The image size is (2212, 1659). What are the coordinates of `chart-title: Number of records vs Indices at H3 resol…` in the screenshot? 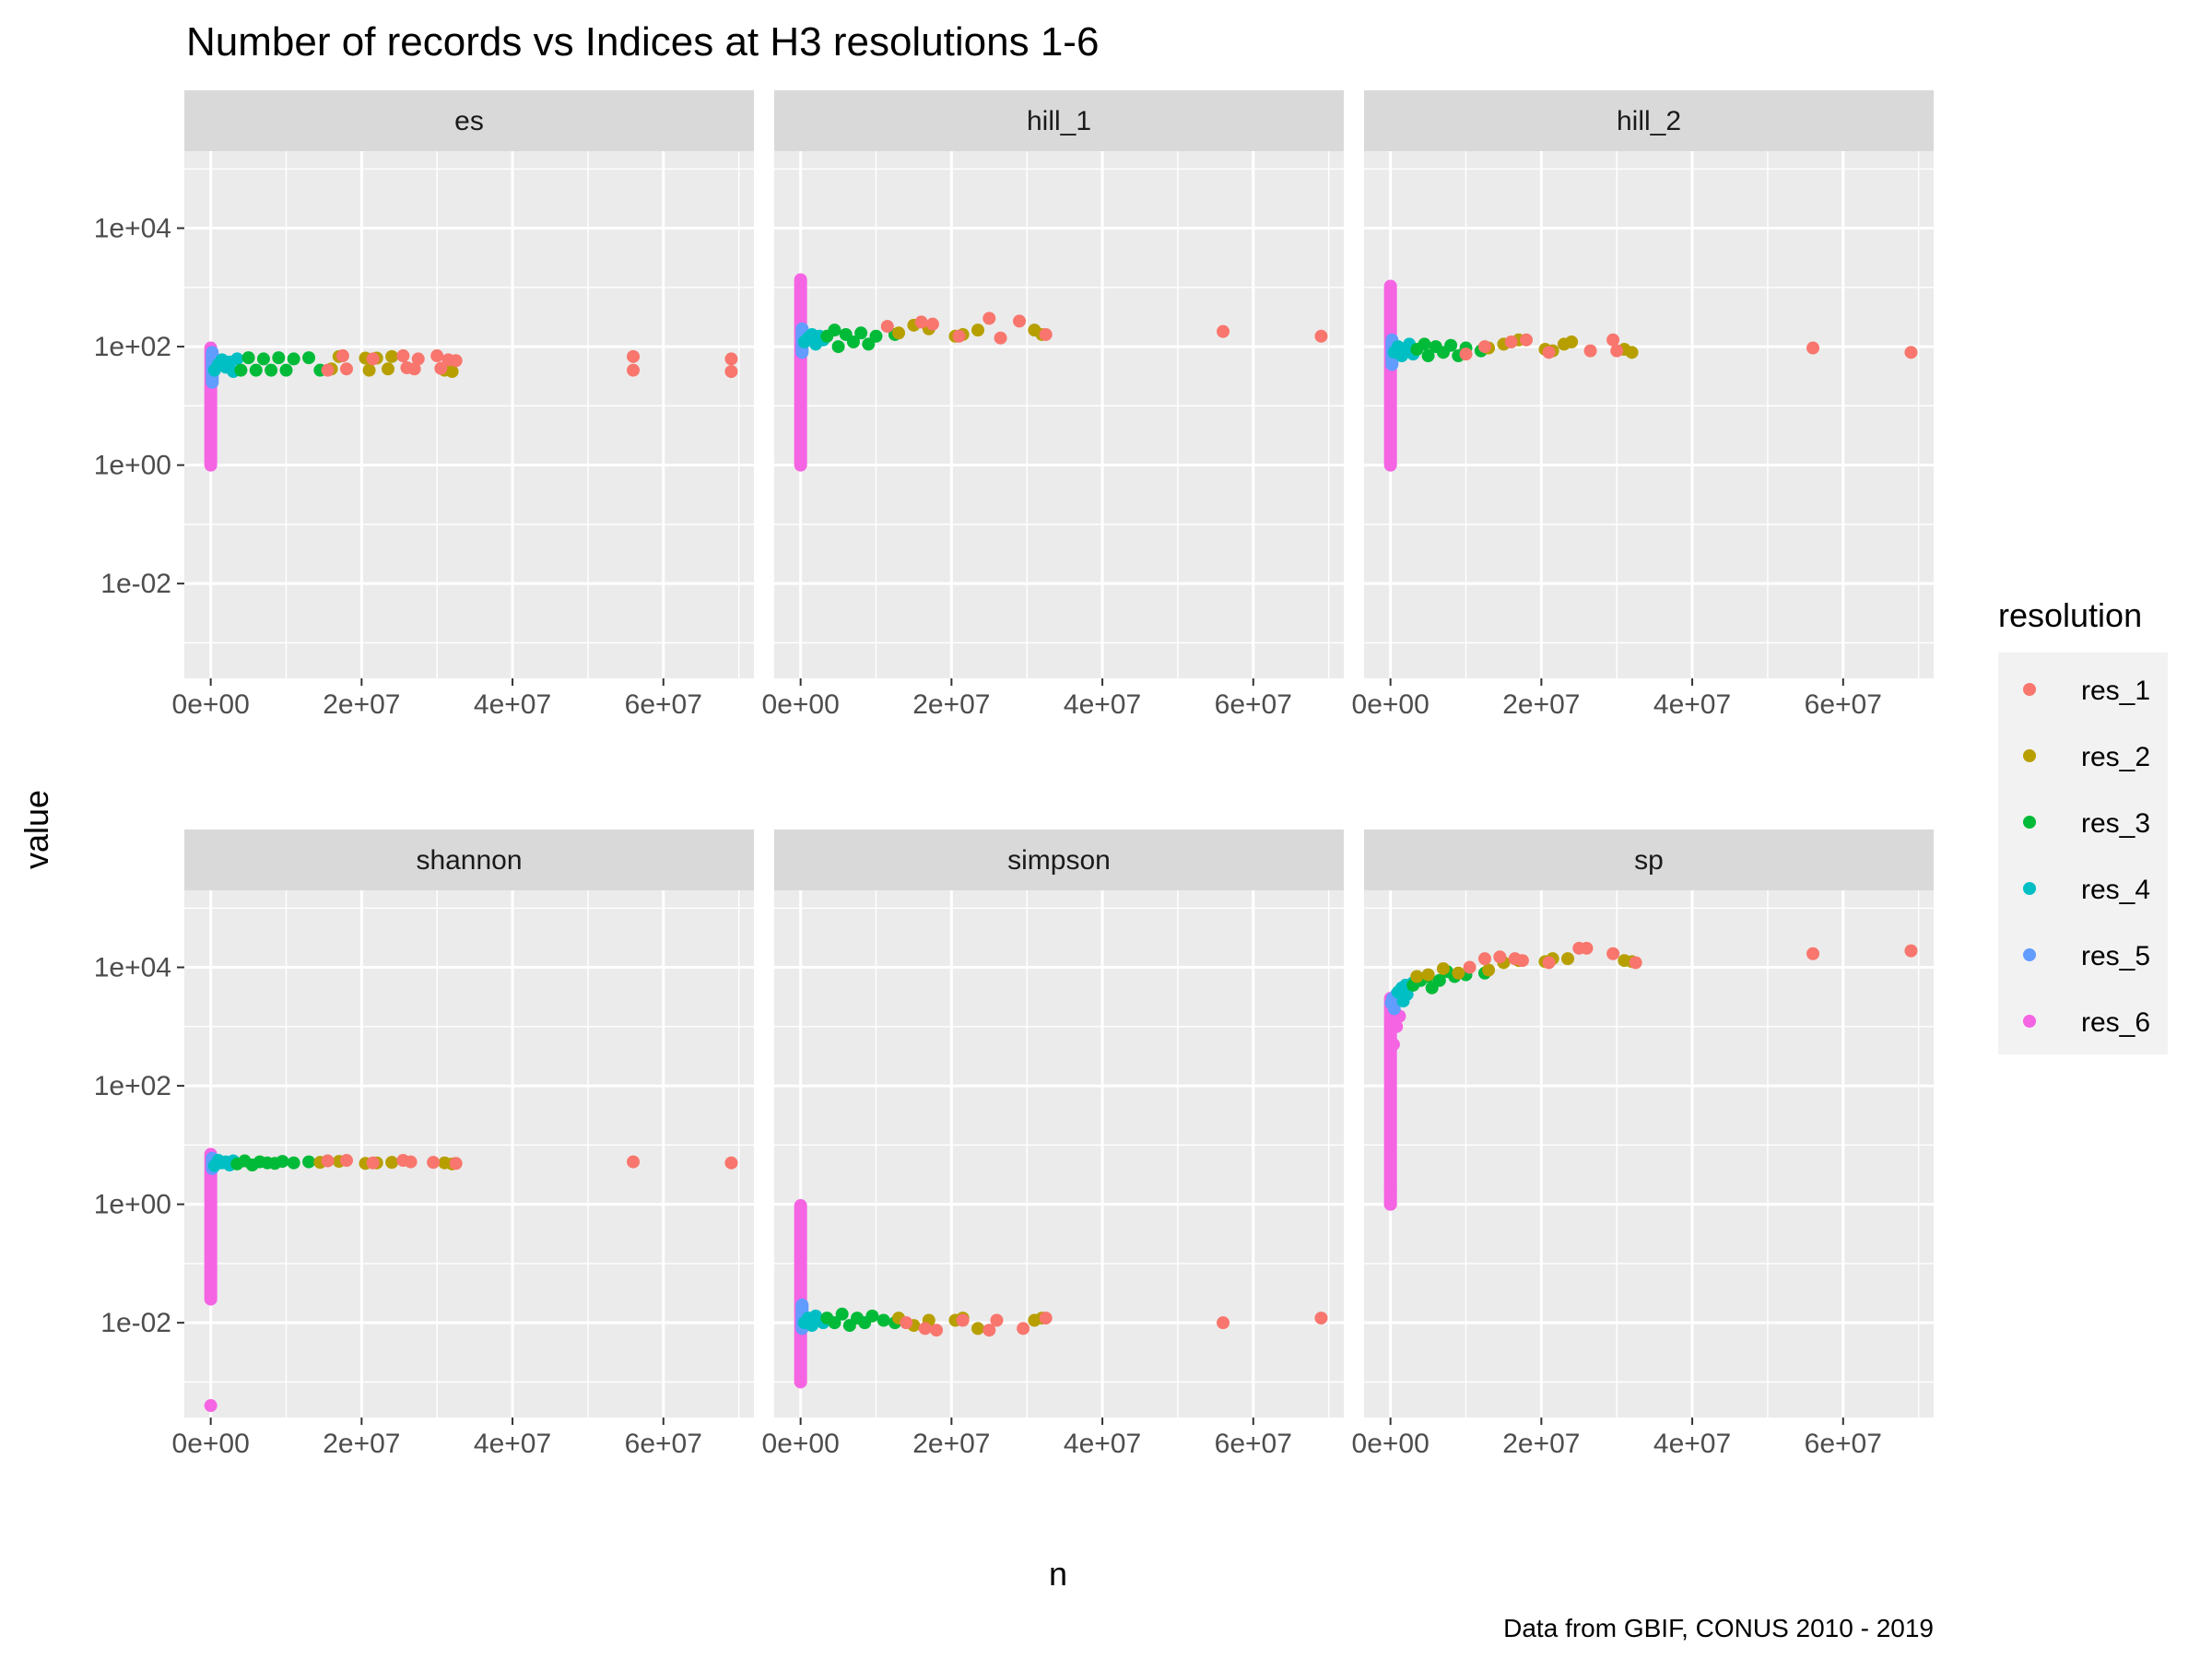 It's located at (642, 42).